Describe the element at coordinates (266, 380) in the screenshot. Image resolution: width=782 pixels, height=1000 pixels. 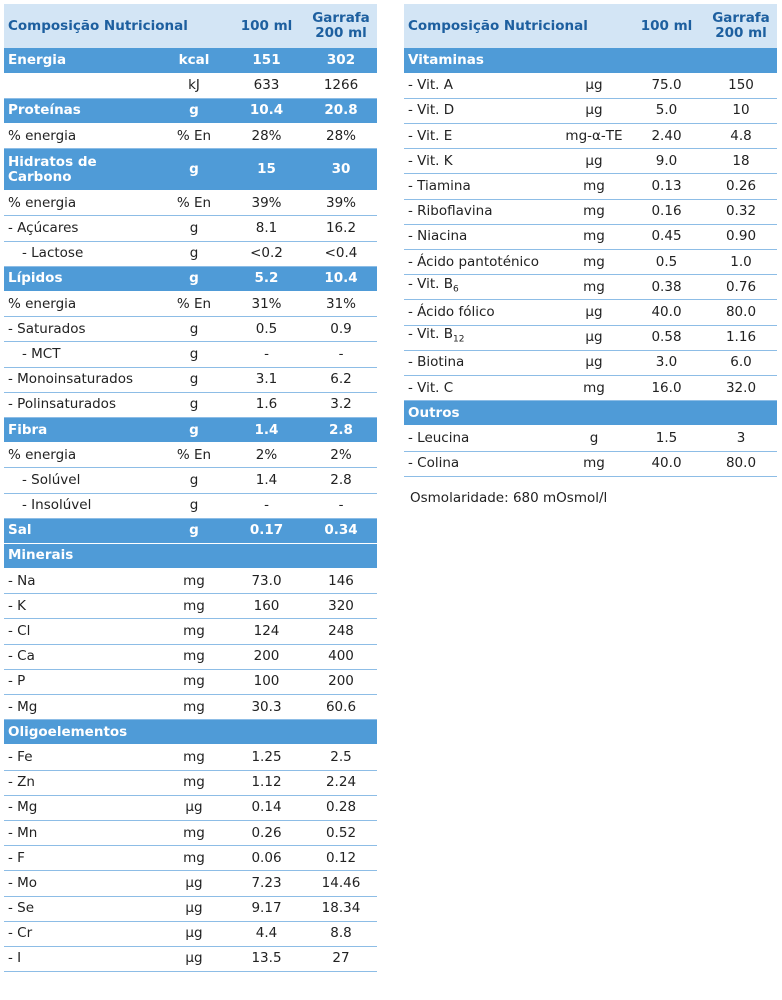
I see `value-cell: 3.1` at that location.